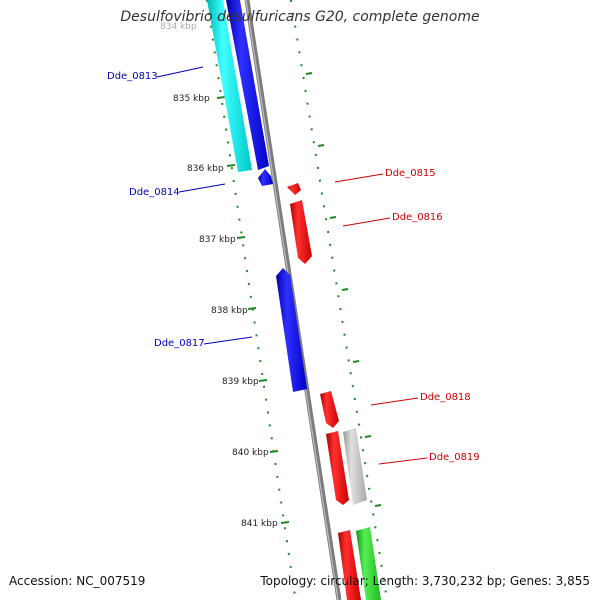 Image resolution: width=600 pixels, height=600 pixels. Describe the element at coordinates (349, 565) in the screenshot. I see `gene-red-bottom` at that location.